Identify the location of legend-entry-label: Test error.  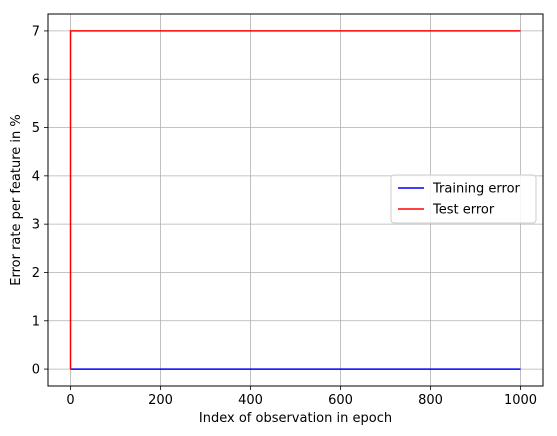
(463, 210).